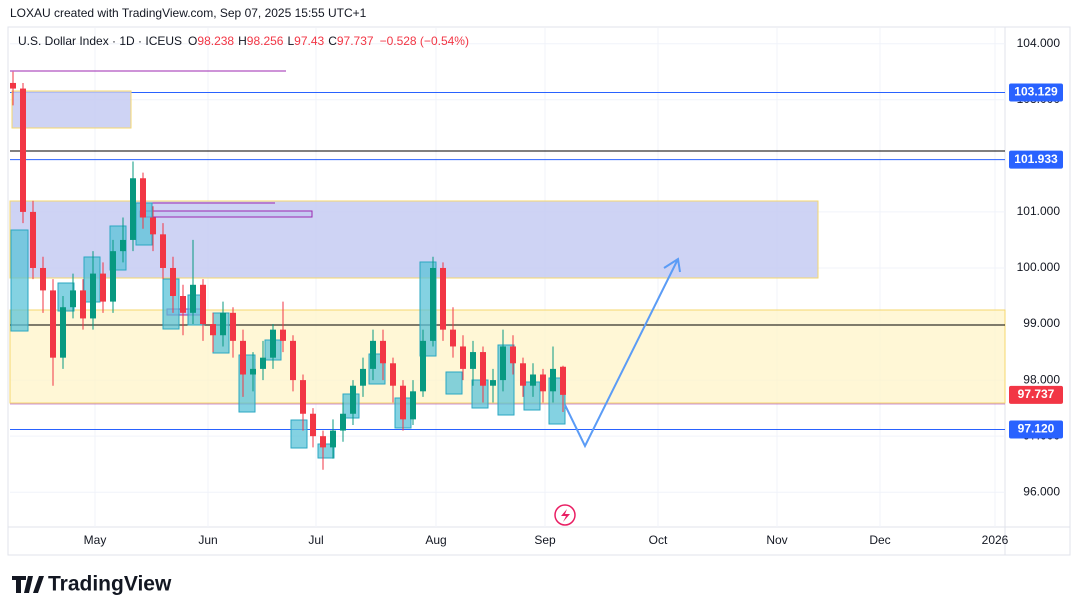  What do you see at coordinates (242, 41) in the screenshot?
I see `ohlc-label: H` at bounding box center [242, 41].